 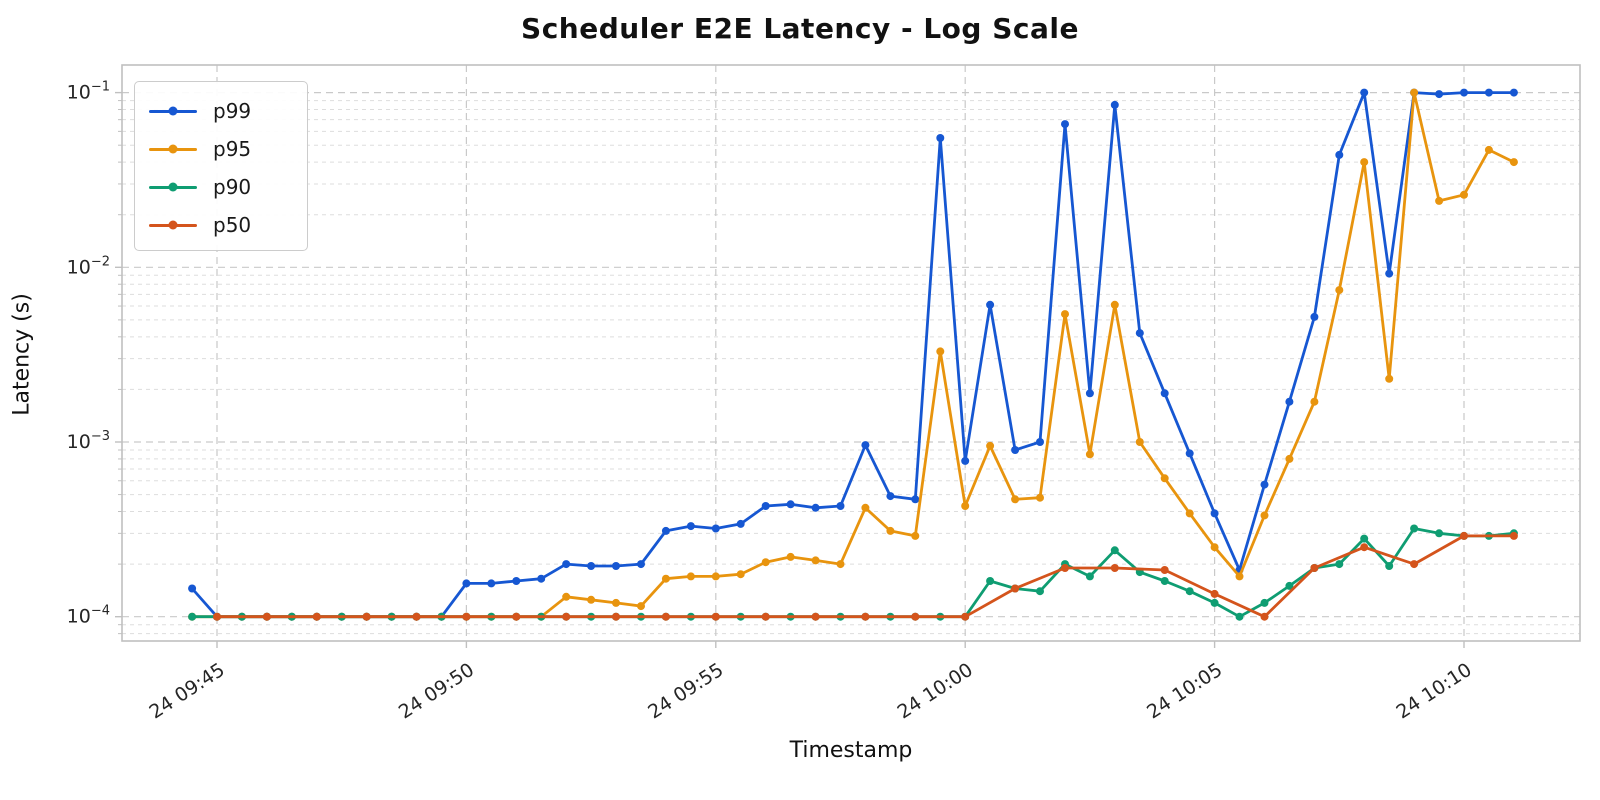 I want to click on p50-marker-icon, so click(x=173, y=225).